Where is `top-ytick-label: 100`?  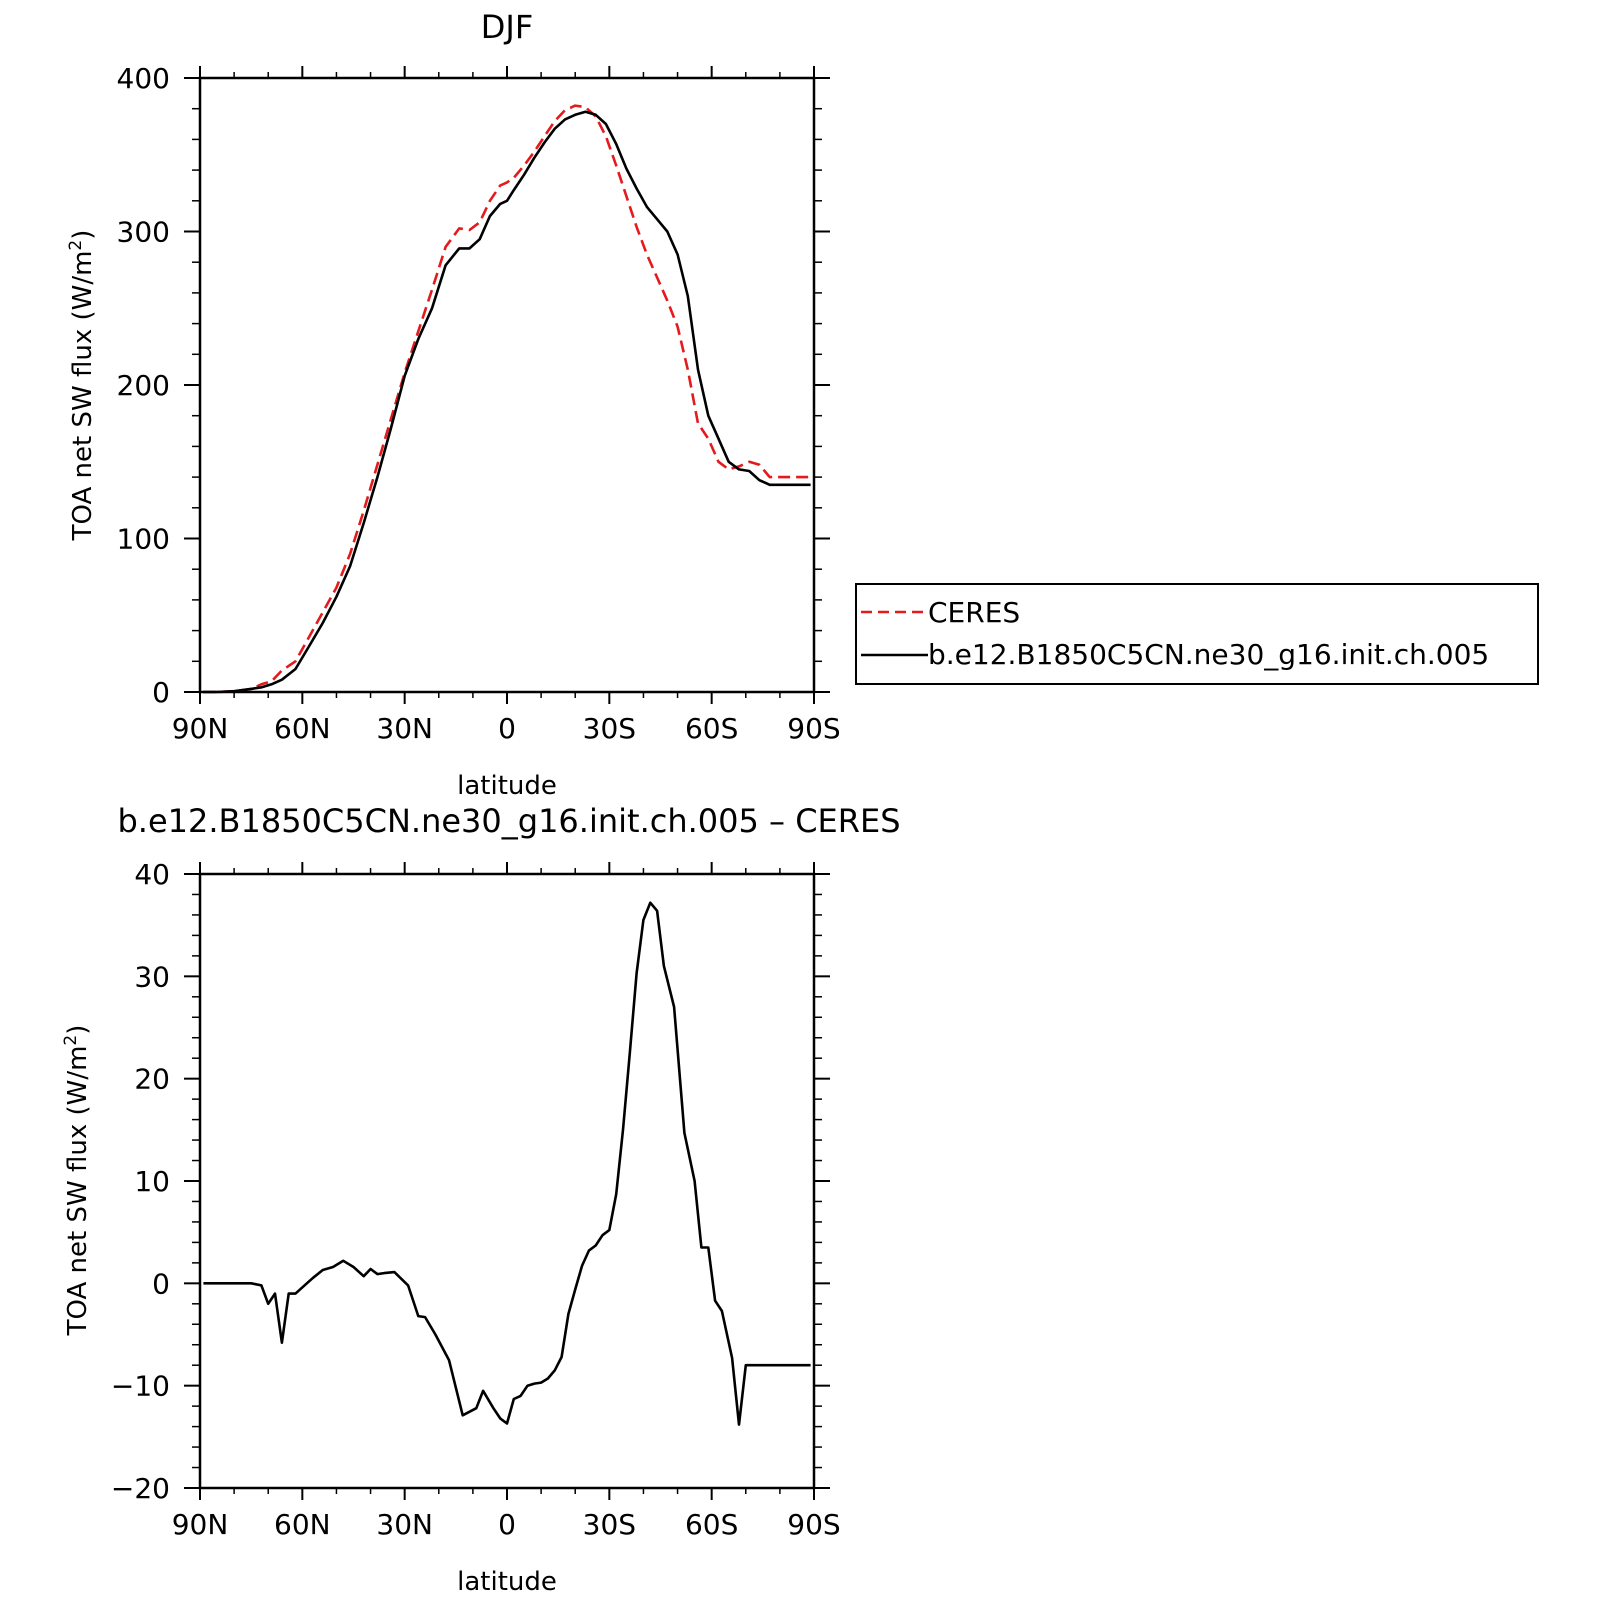 top-ytick-label: 100 is located at coordinates (143, 539).